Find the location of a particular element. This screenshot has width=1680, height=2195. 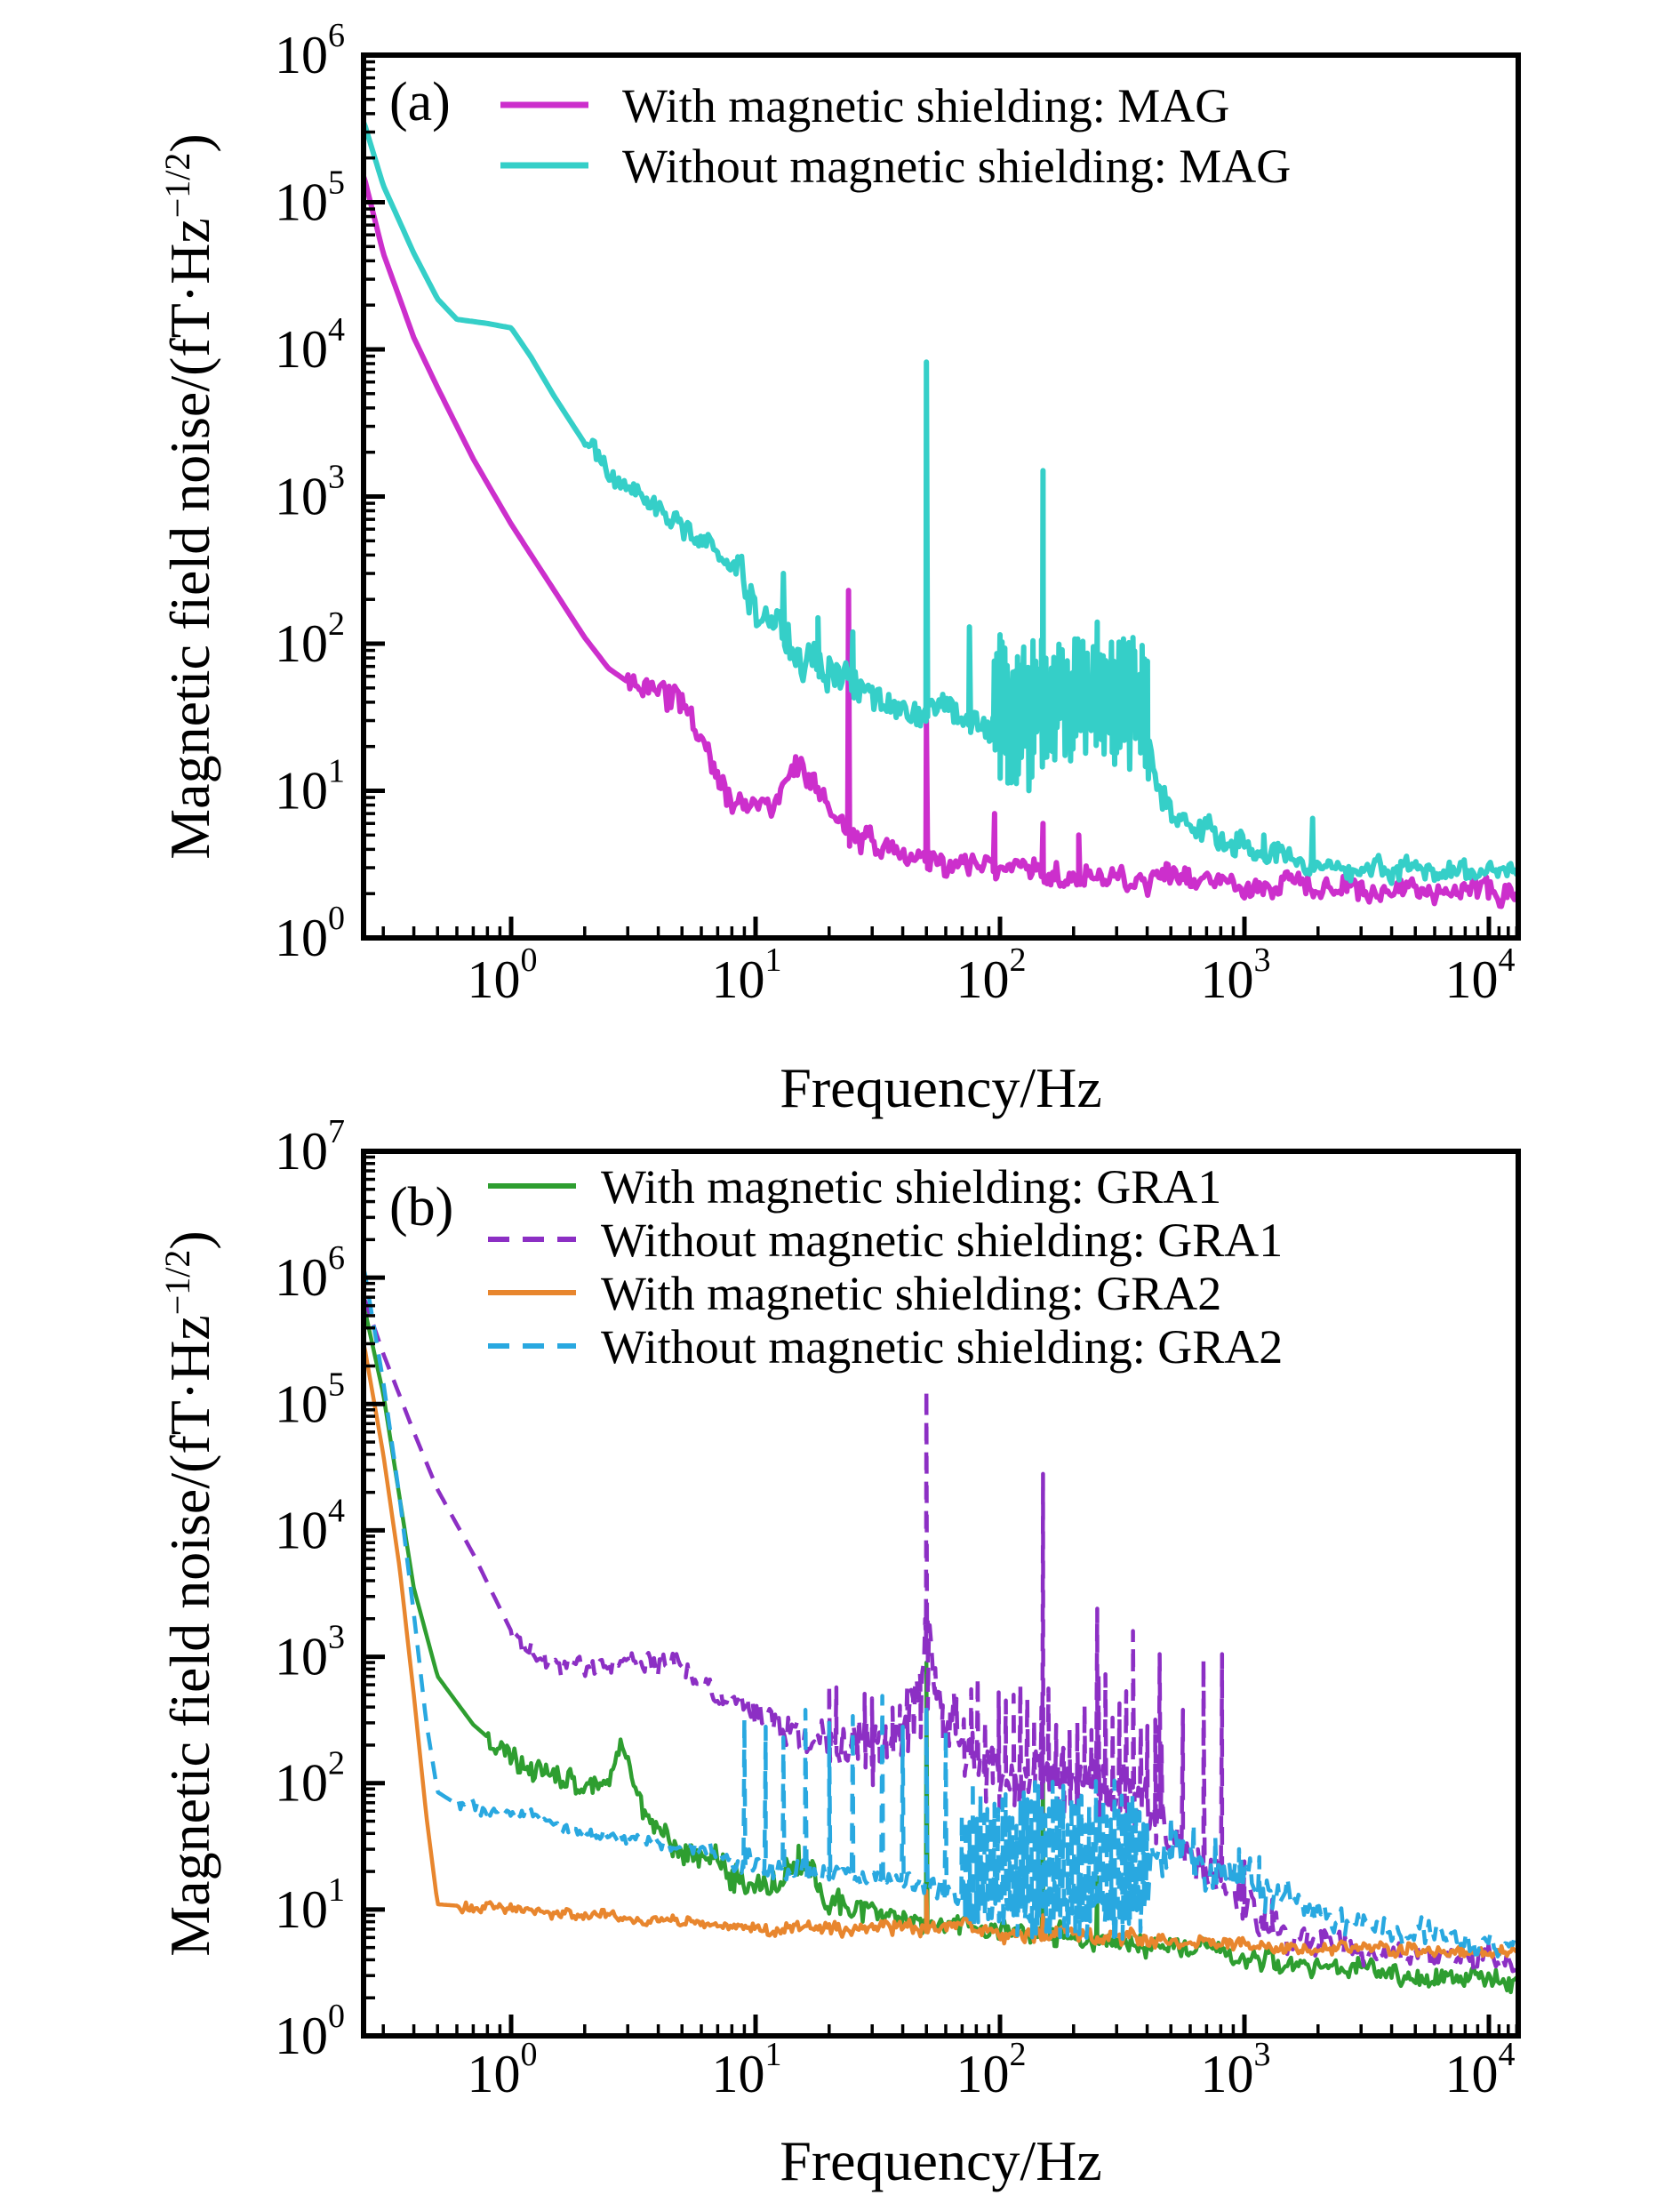

legend-item-gra1-unshielded: Without magnetic shielding: GRA1 is located at coordinates (885, 1240).